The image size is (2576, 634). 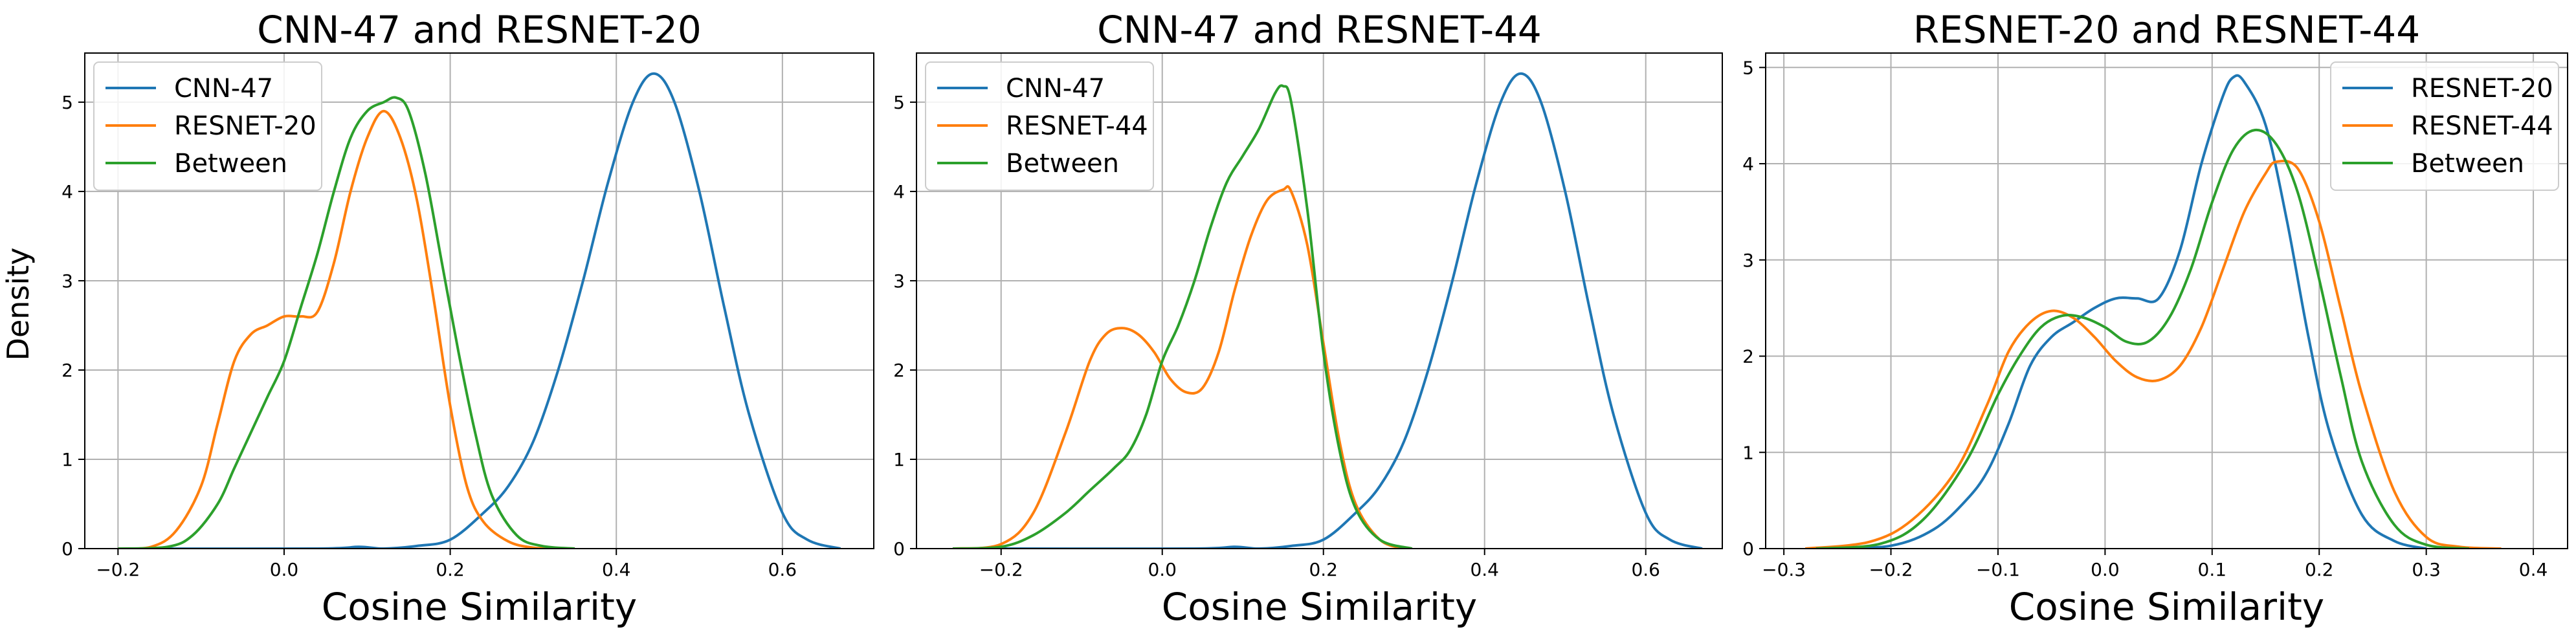 I want to click on y-axis-label: Density, so click(x=18, y=304).